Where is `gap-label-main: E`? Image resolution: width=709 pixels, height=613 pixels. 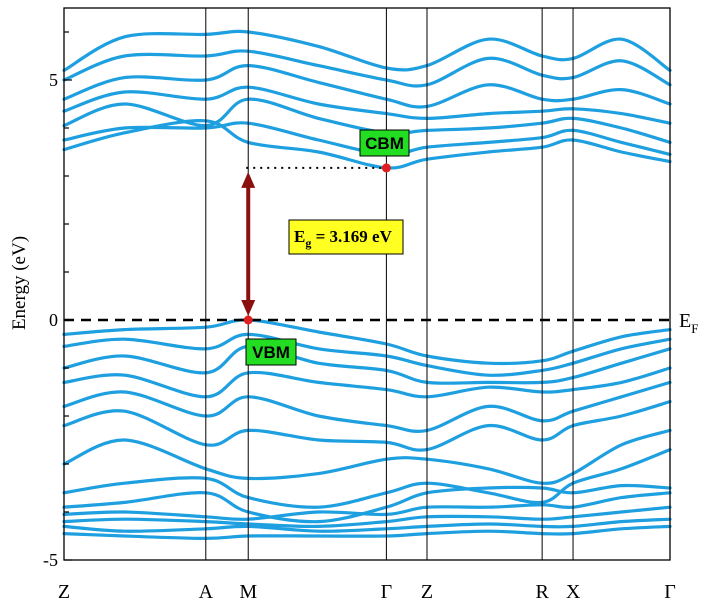
gap-label-main: E is located at coordinates (299, 236).